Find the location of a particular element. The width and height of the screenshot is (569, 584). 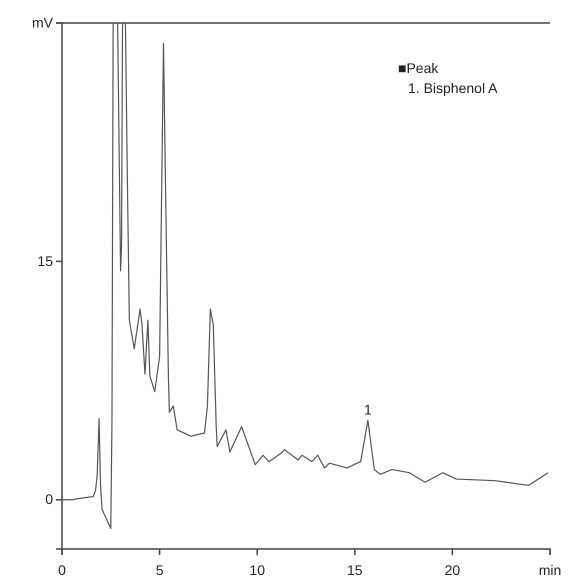

annotation: ■Peak is located at coordinates (419, 68).